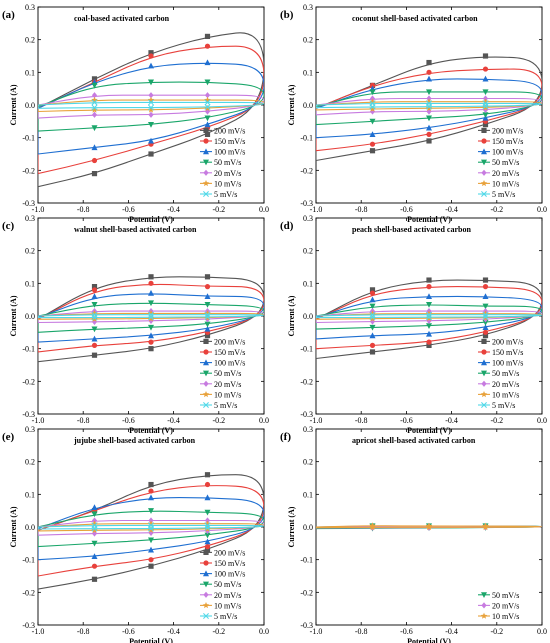  What do you see at coordinates (8, 15) in the screenshot?
I see `panel-label: (a)` at bounding box center [8, 15].